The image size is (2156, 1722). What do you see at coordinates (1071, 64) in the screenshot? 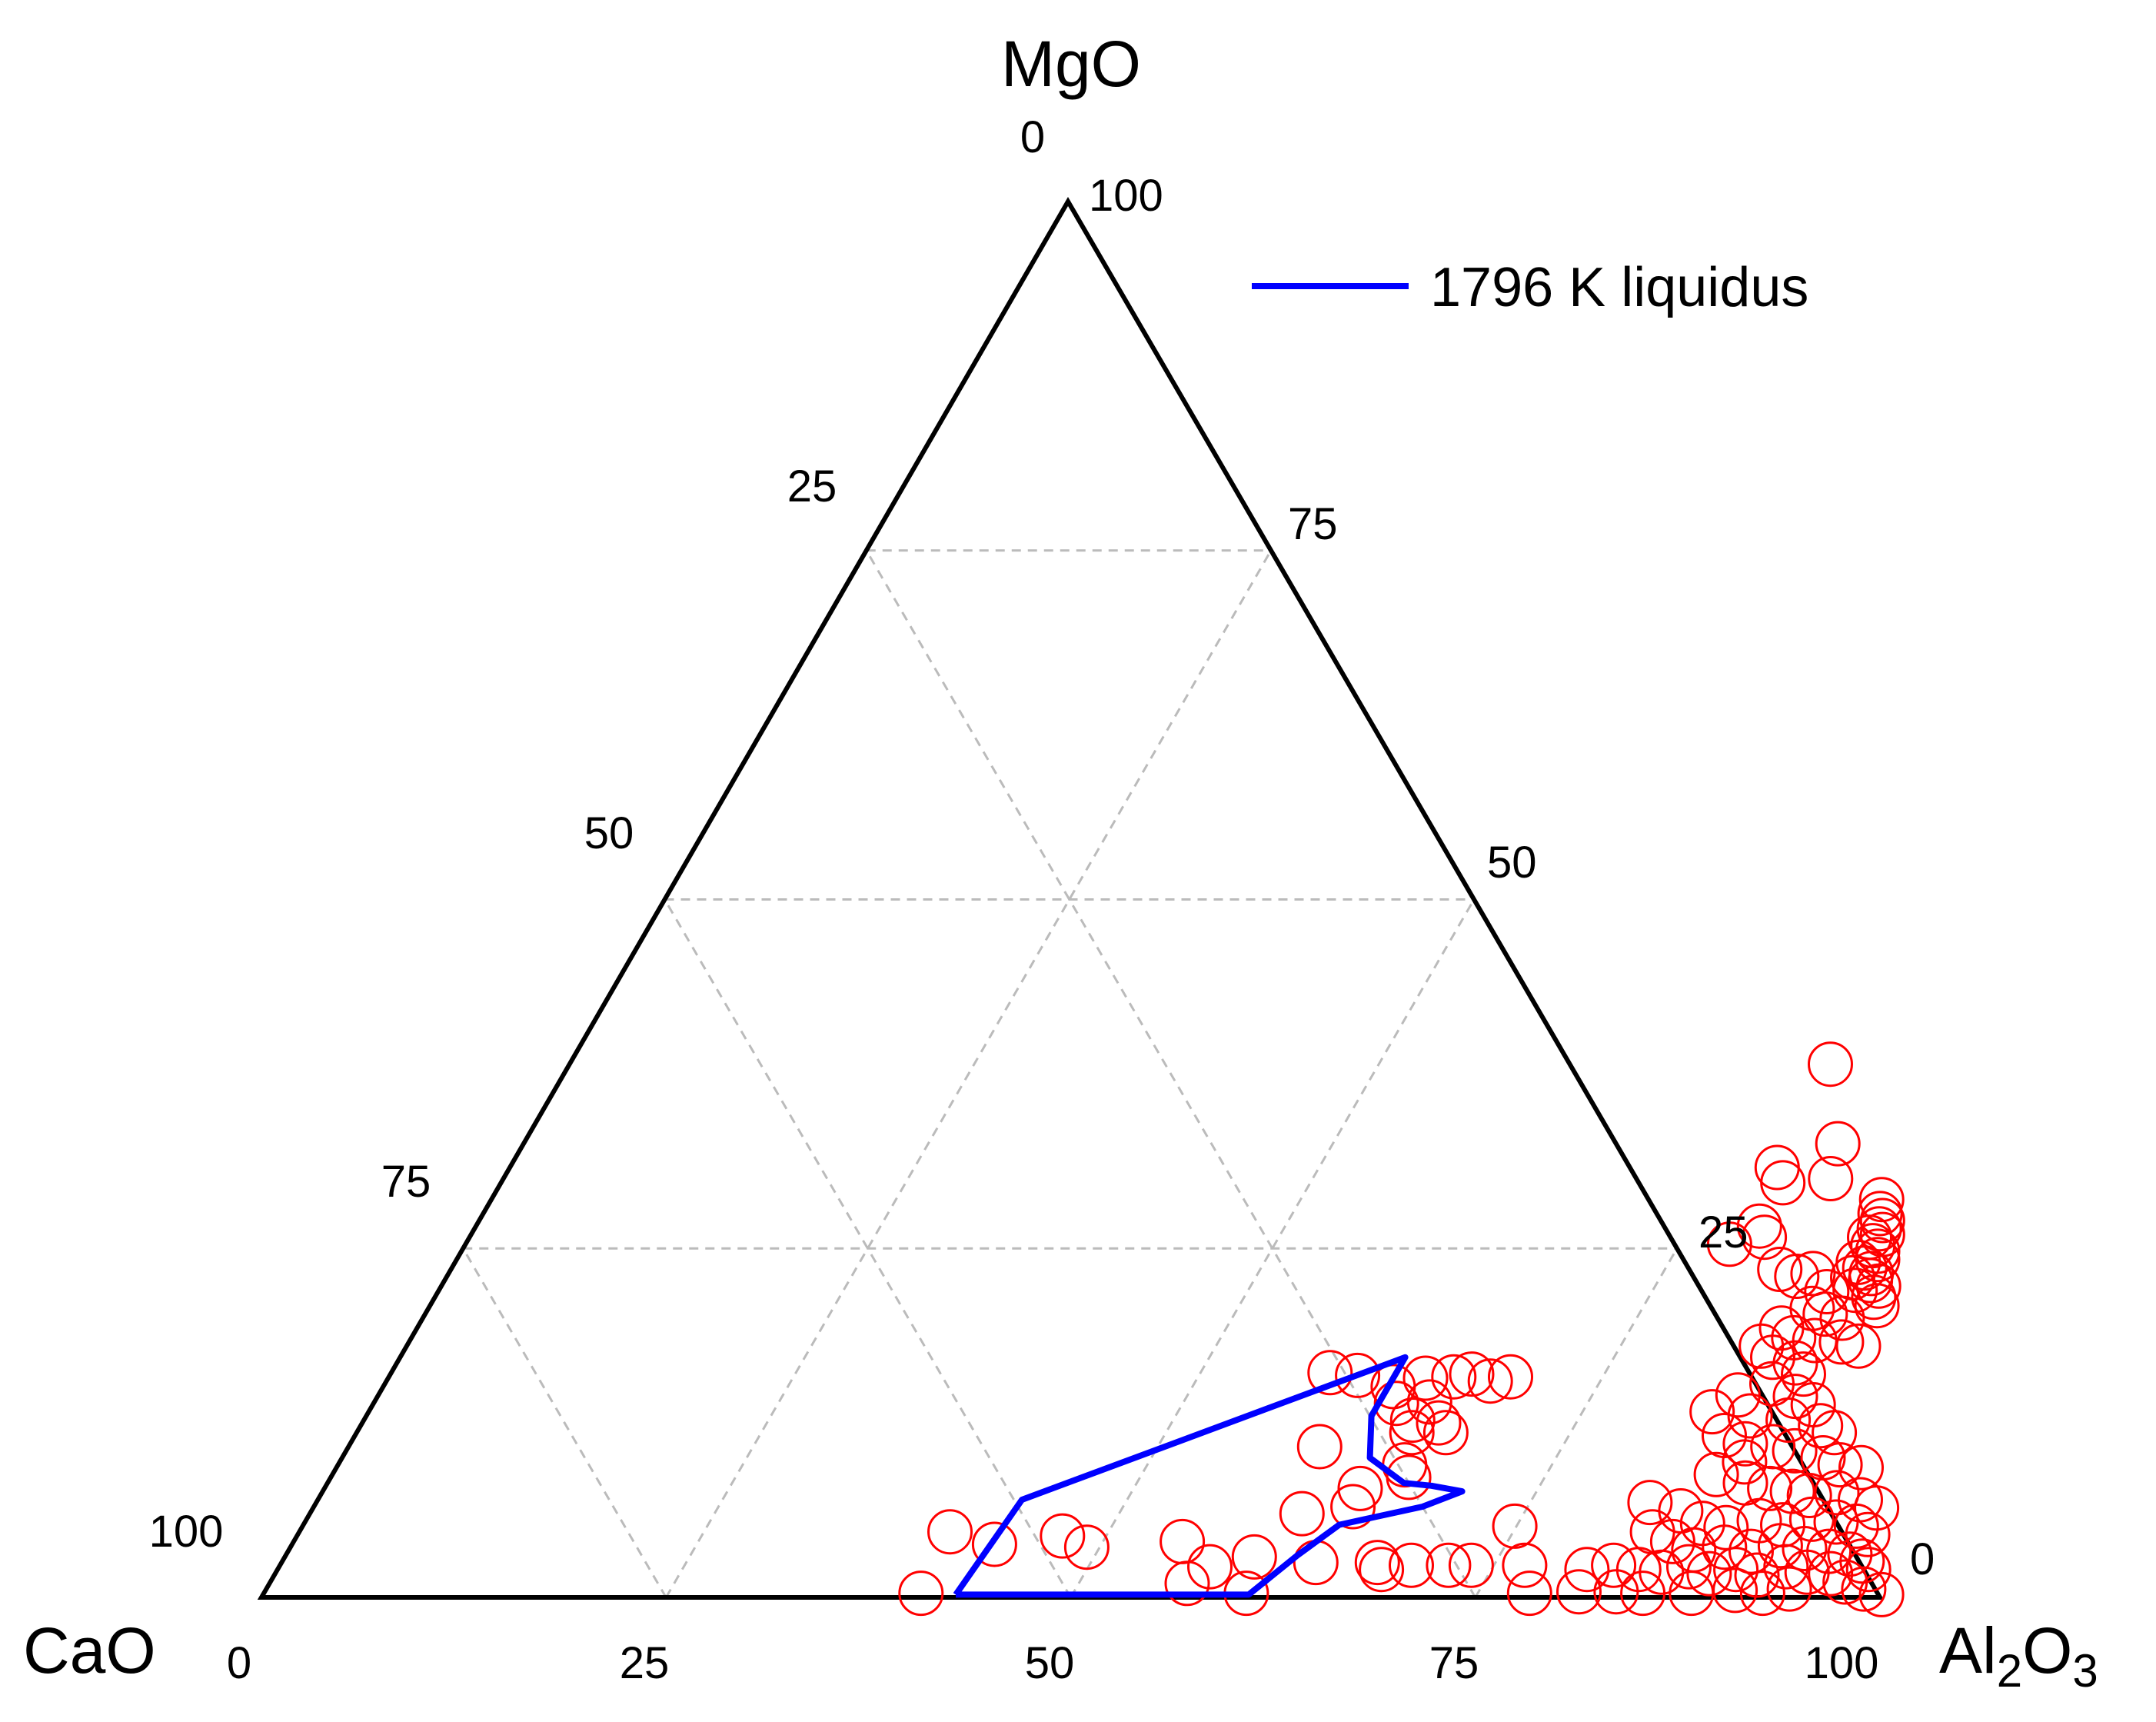
I see `vertex-label-mgo: MgO` at bounding box center [1071, 64].